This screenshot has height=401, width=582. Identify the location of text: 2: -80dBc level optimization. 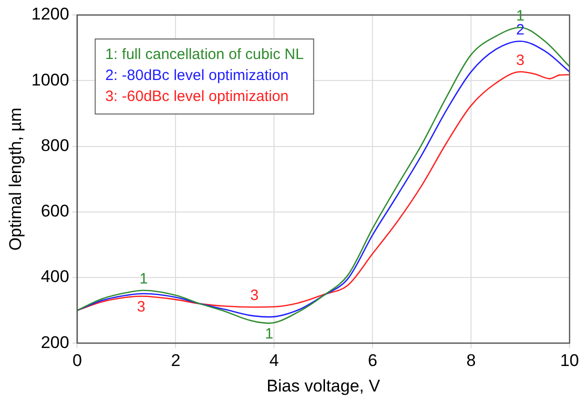
(197, 75).